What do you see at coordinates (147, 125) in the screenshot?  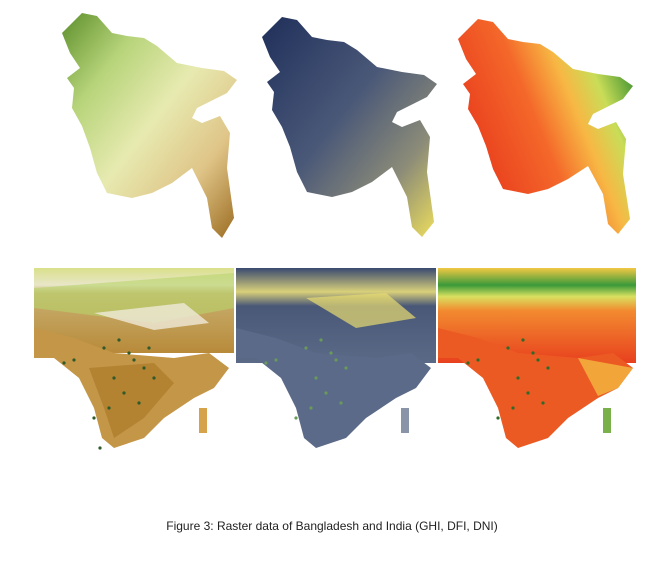 I see `bangladesh-ghi-map` at bounding box center [147, 125].